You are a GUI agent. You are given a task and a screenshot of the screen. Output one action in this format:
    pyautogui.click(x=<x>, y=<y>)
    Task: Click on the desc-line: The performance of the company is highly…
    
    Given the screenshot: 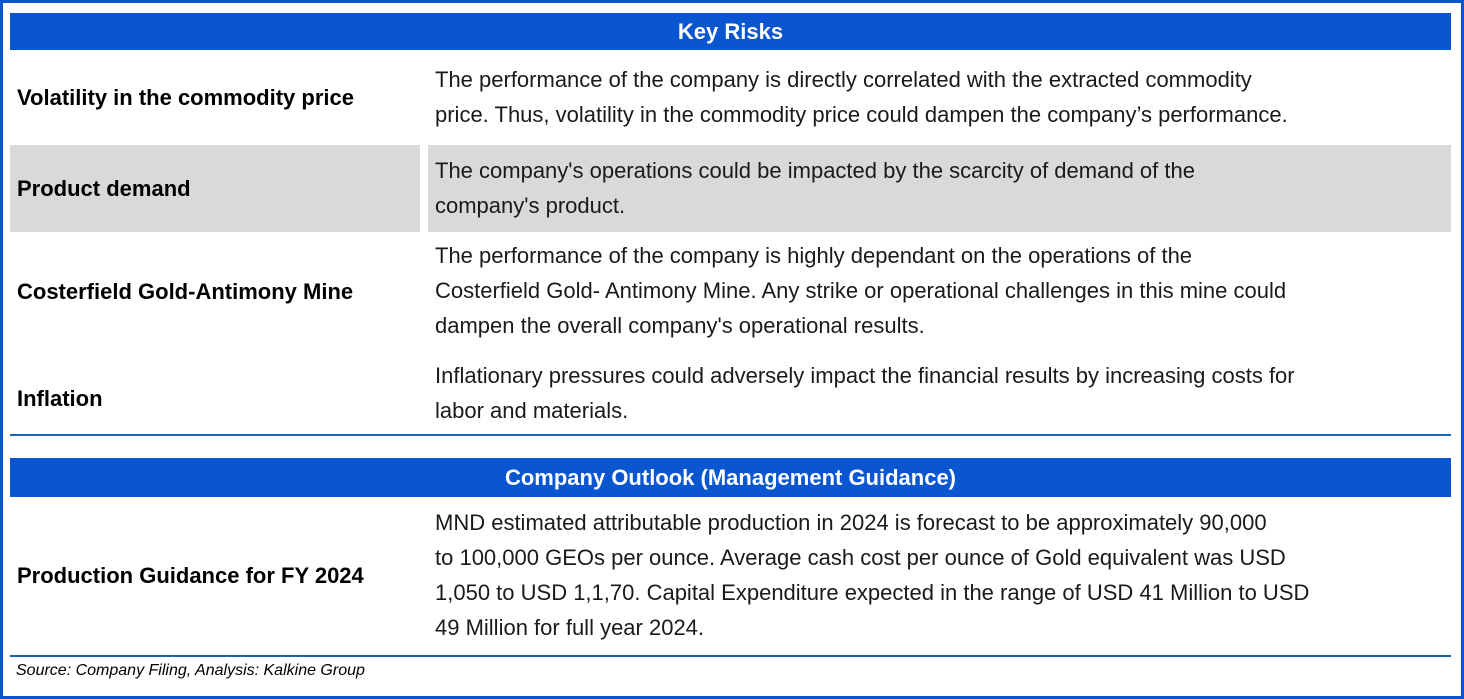 What is the action you would take?
    pyautogui.click(x=814, y=255)
    